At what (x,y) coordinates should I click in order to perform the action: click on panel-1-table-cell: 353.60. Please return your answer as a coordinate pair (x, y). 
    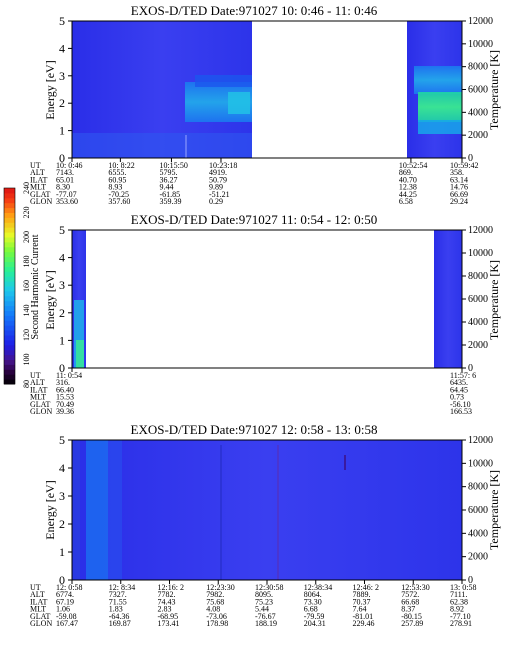
    Looking at the image, I should click on (67, 201).